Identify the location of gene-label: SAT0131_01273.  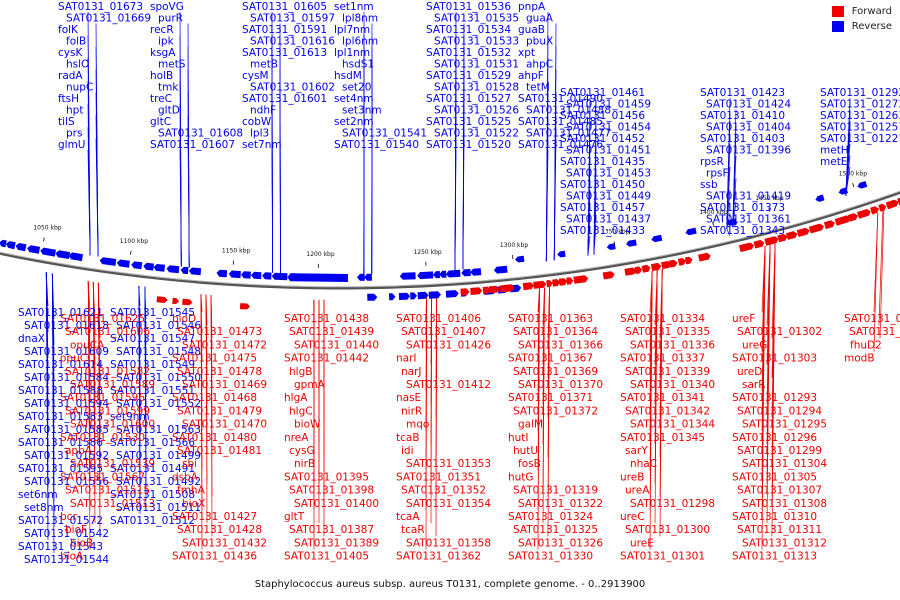
(860, 105).